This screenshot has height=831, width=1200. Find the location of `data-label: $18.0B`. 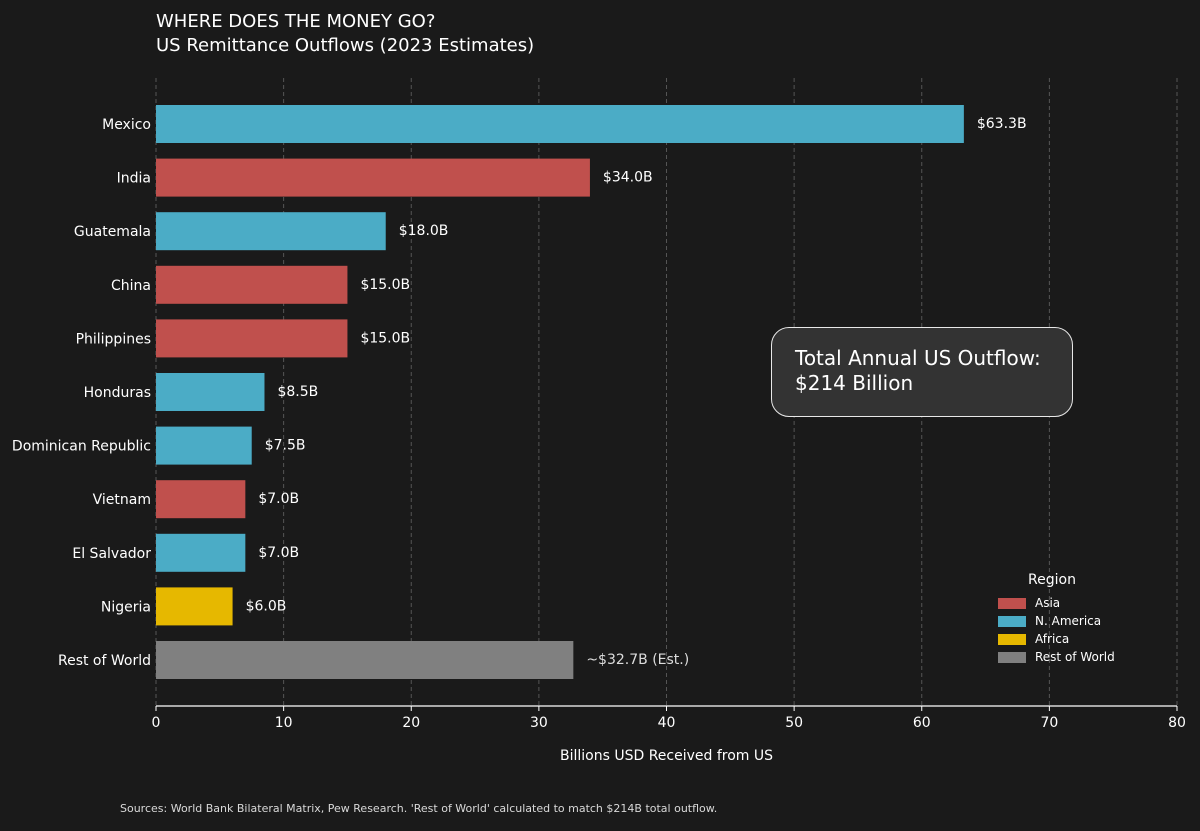

data-label: $18.0B is located at coordinates (424, 231).